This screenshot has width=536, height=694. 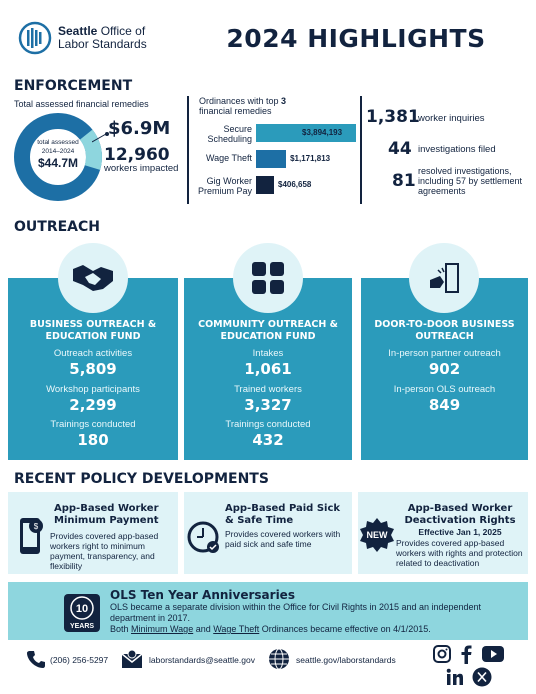 What do you see at coordinates (81, 104) in the screenshot?
I see `donut-caption: Total assessed financial remedies` at bounding box center [81, 104].